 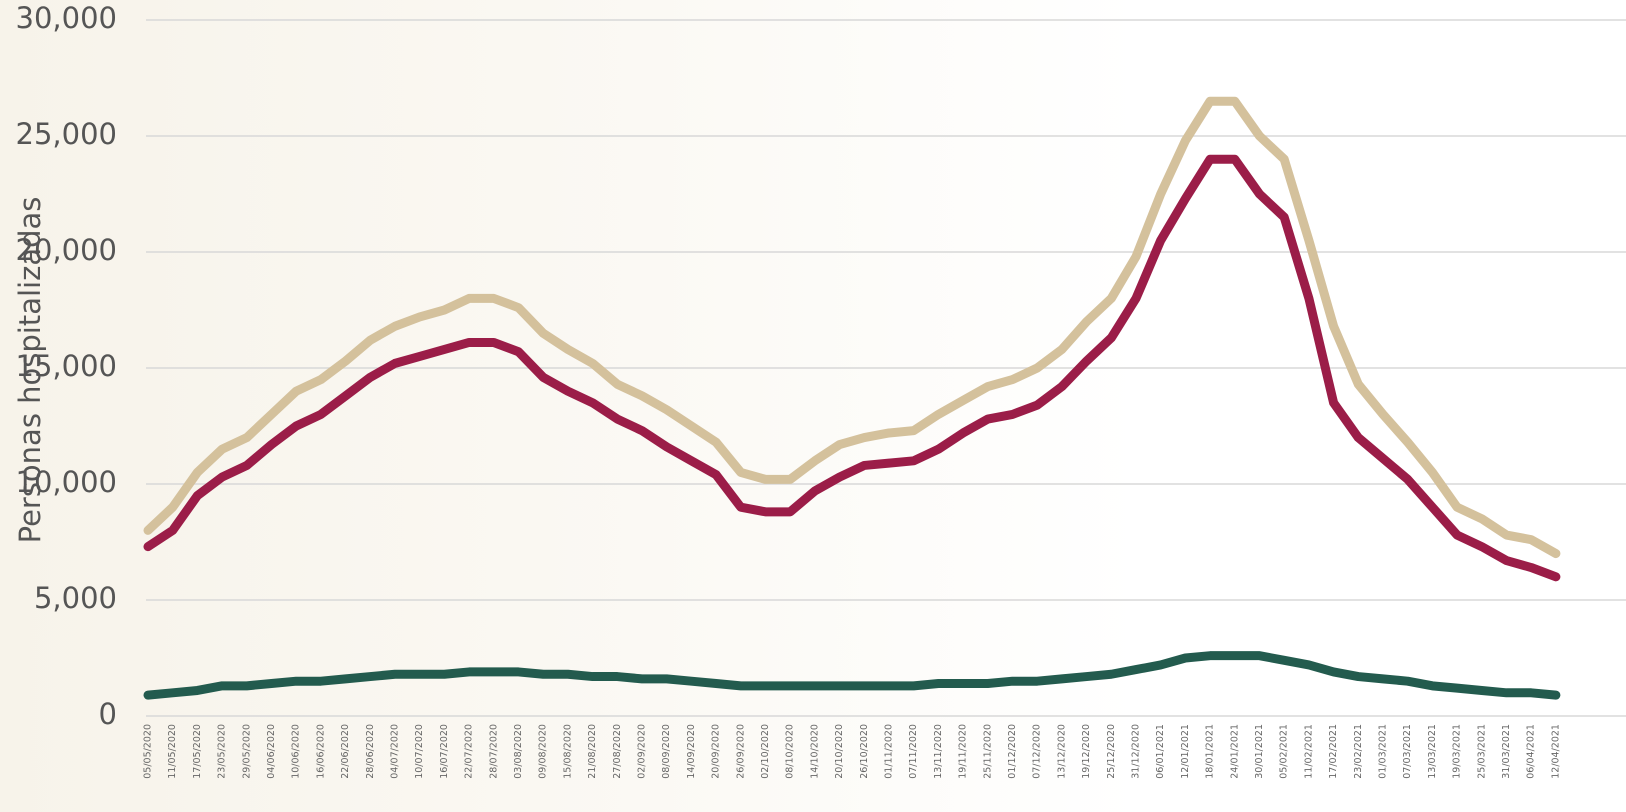 I want to click on y-tick-label: 0, so click(x=108, y=714).